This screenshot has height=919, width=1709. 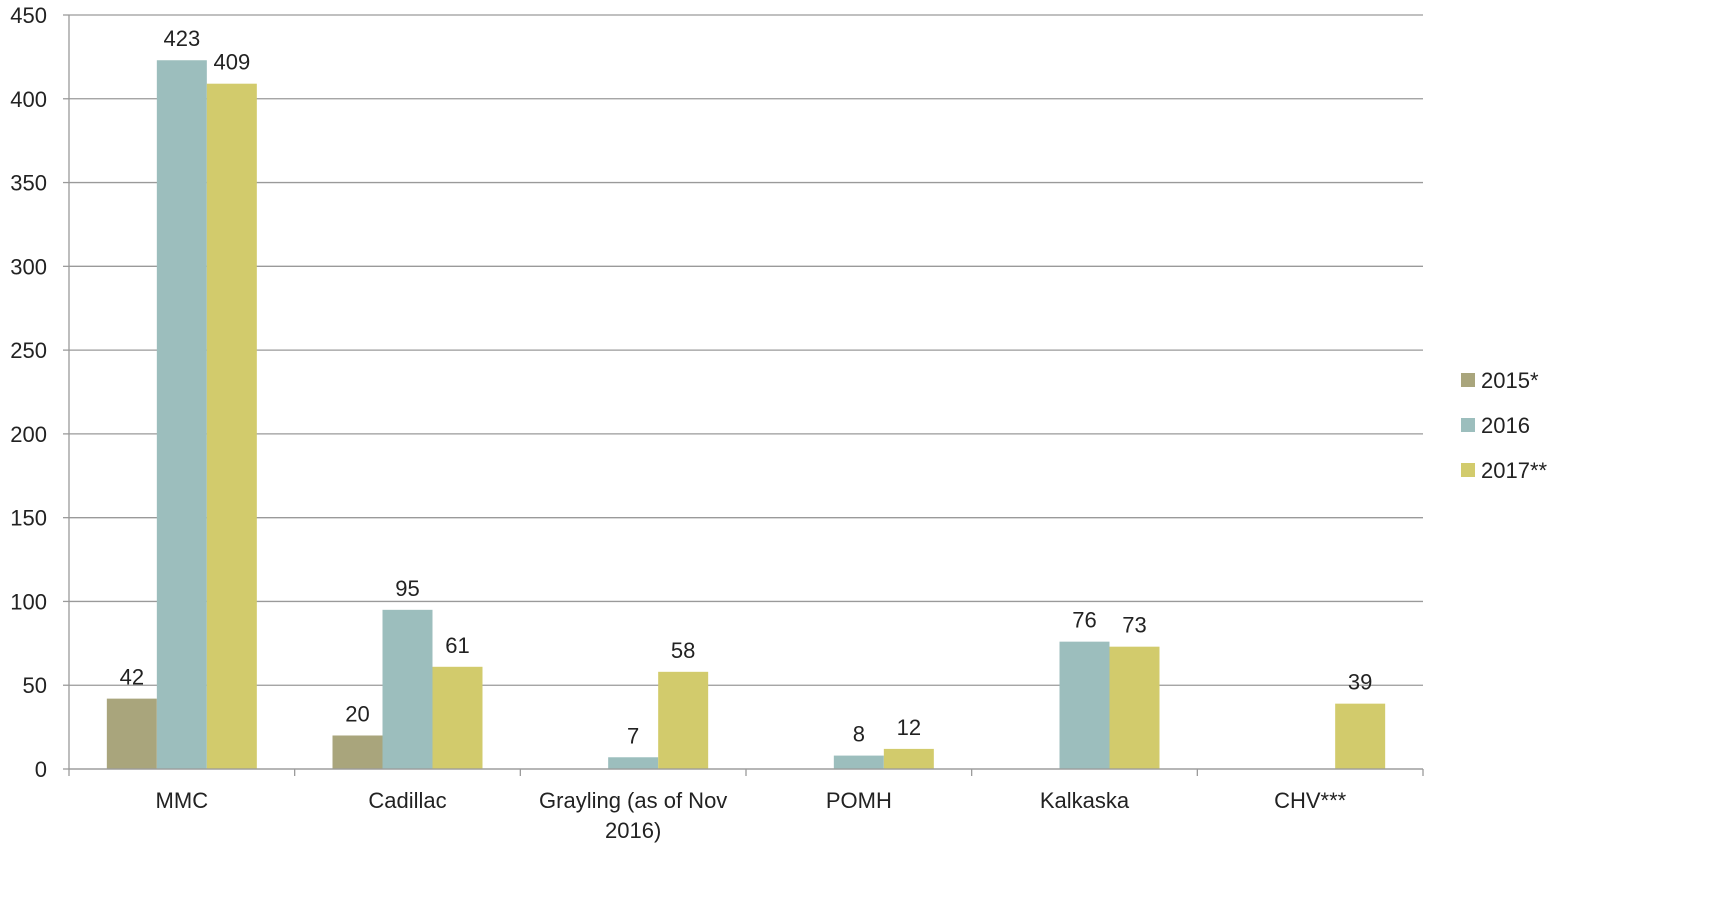 I want to click on y-tick-label: 0, so click(x=41, y=769).